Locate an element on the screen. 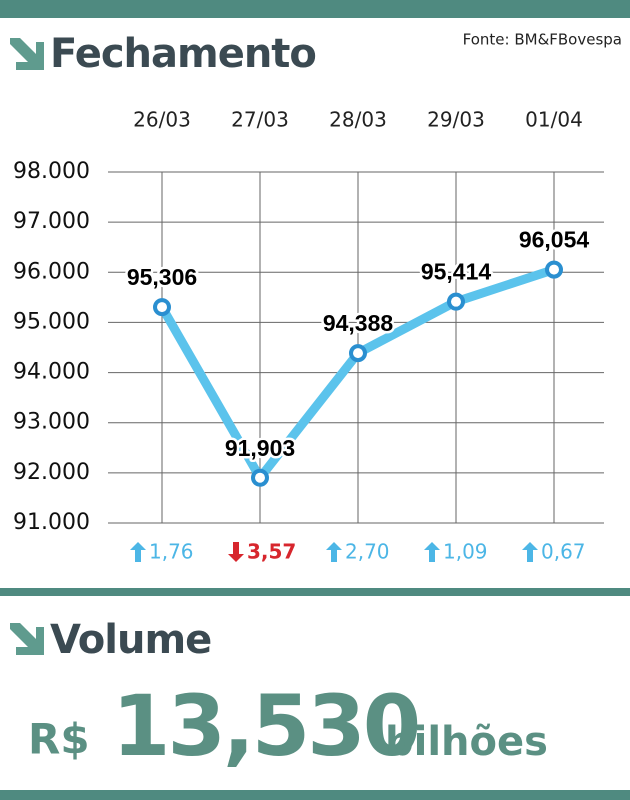 The height and width of the screenshot is (800, 630). value-label: 95,414 is located at coordinates (456, 272).